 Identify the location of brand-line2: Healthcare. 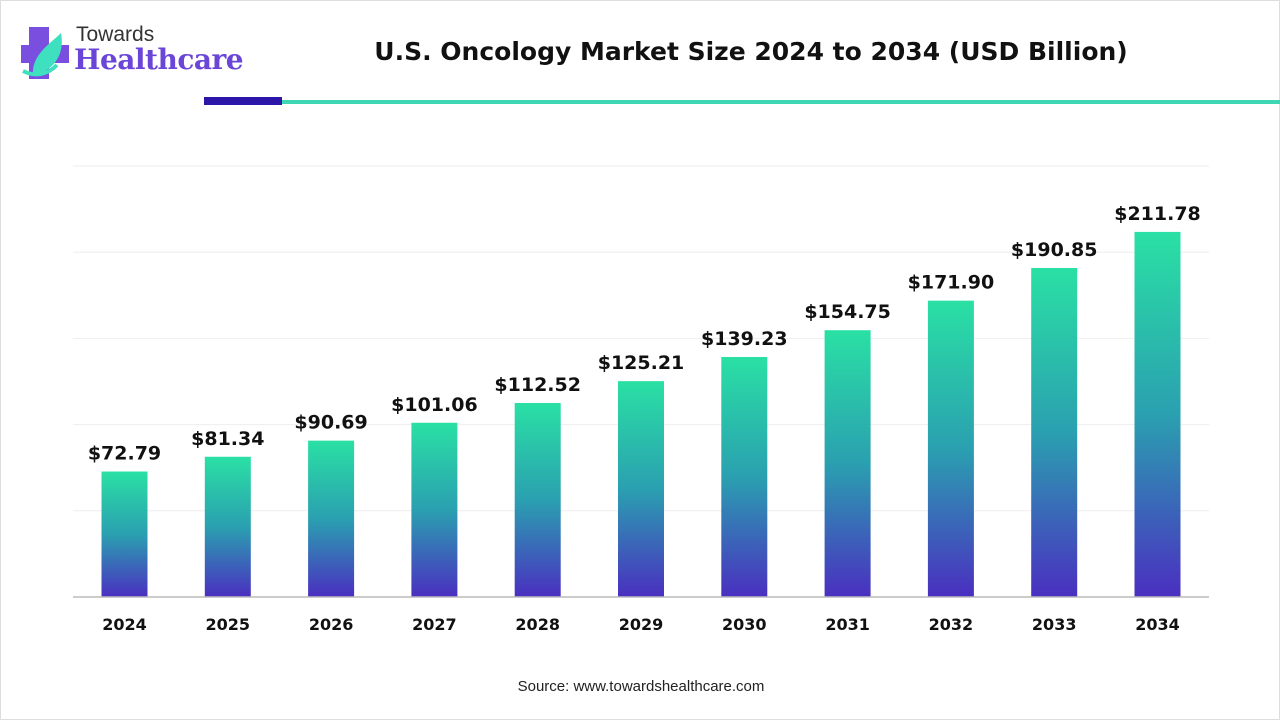
(159, 59).